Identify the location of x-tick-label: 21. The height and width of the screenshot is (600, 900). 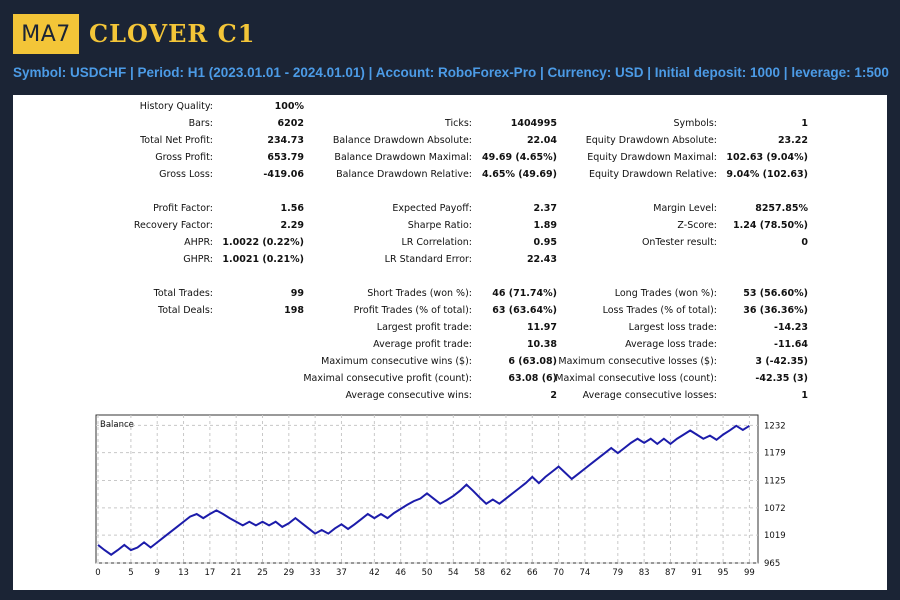
(236, 573).